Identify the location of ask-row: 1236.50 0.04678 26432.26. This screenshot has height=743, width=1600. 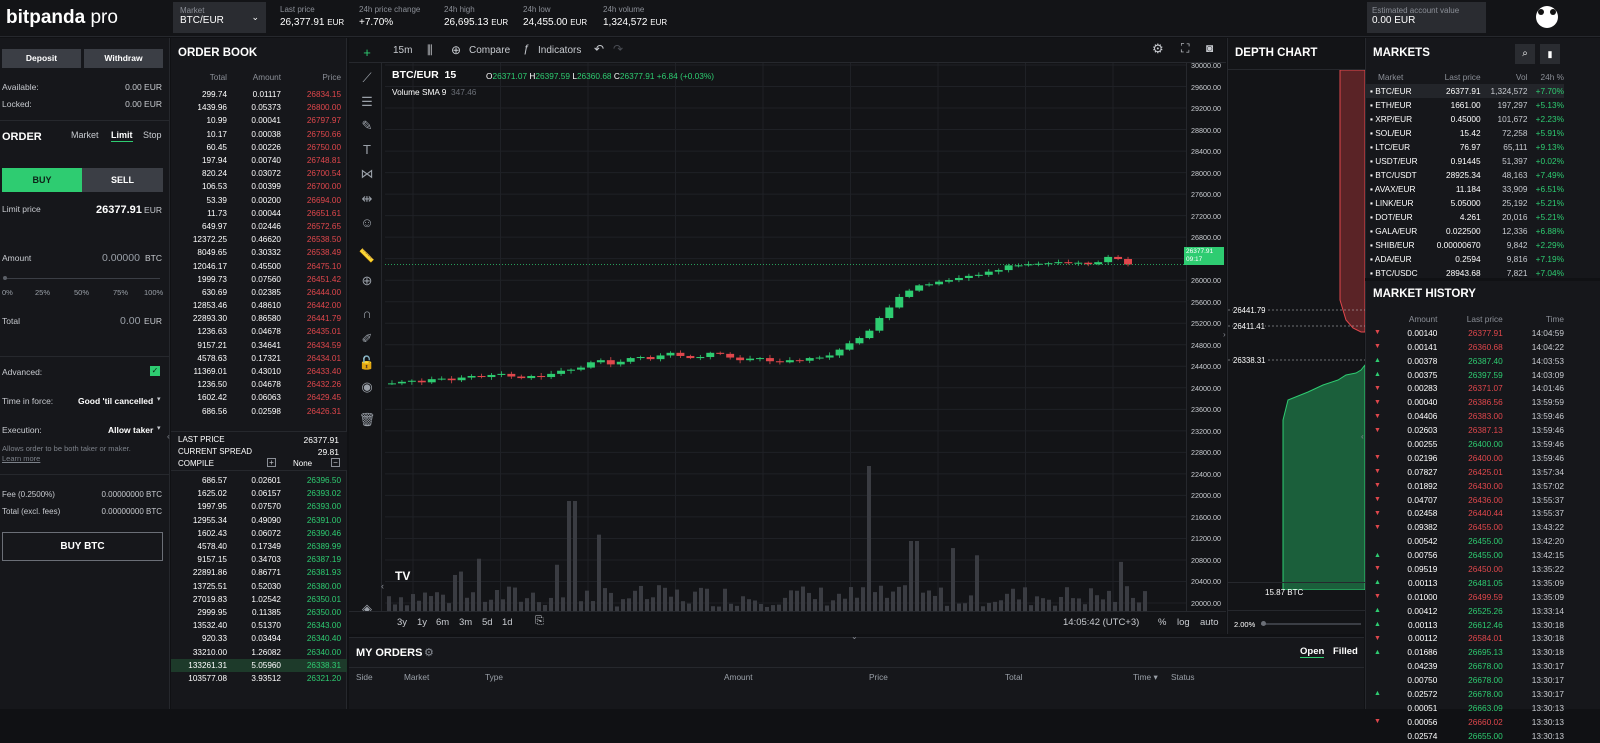
(259, 384).